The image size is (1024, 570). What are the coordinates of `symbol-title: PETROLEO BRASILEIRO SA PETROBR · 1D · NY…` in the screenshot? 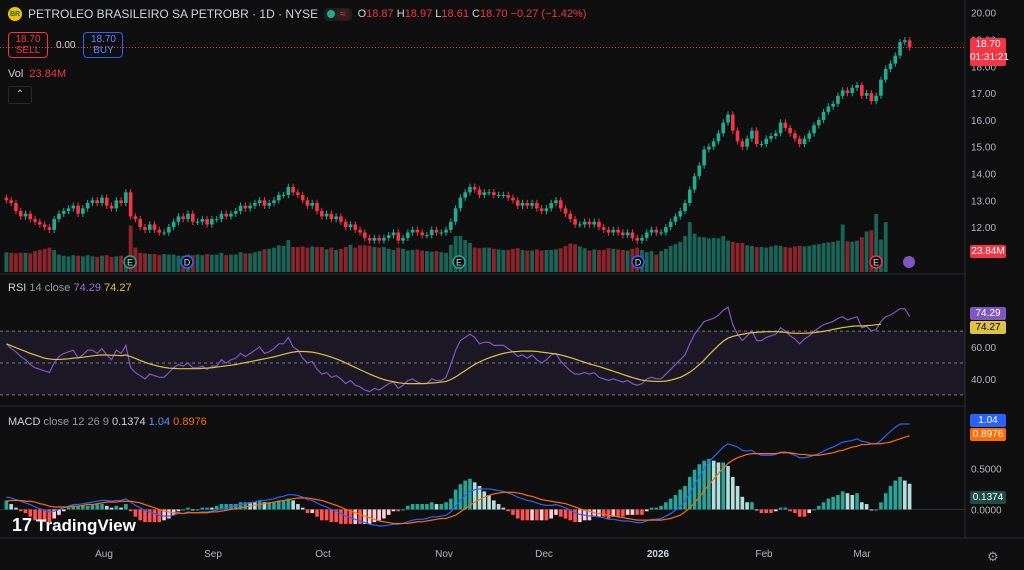 It's located at (173, 14).